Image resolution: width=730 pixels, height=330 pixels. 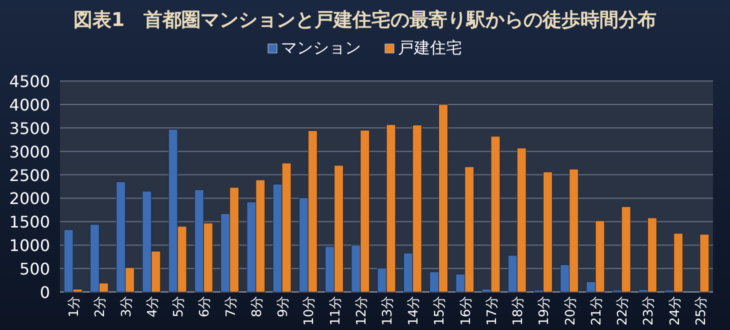 I want to click on y-tick-label: 0, so click(x=45, y=292).